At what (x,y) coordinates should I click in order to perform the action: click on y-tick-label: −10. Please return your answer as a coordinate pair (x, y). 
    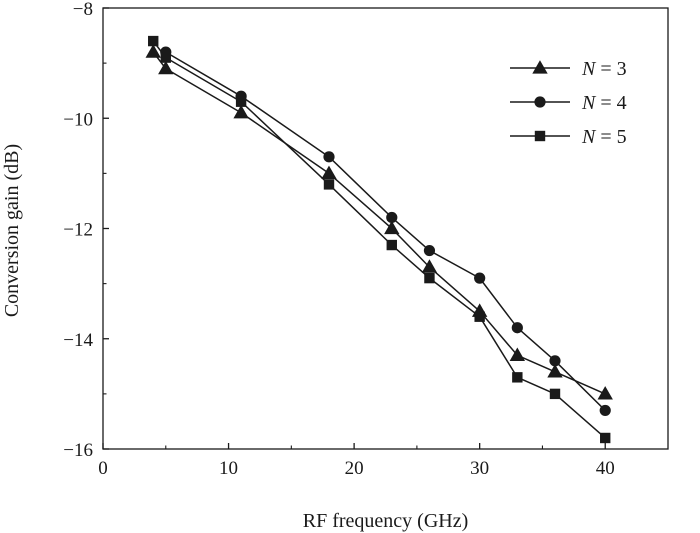
    Looking at the image, I should click on (78, 119).